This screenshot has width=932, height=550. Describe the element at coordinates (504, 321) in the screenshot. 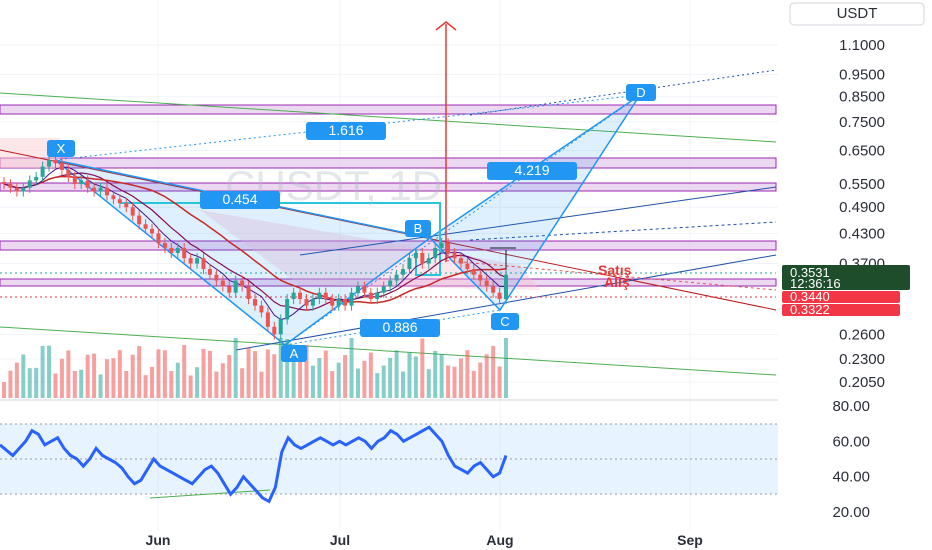

I see `point-c: C` at that location.